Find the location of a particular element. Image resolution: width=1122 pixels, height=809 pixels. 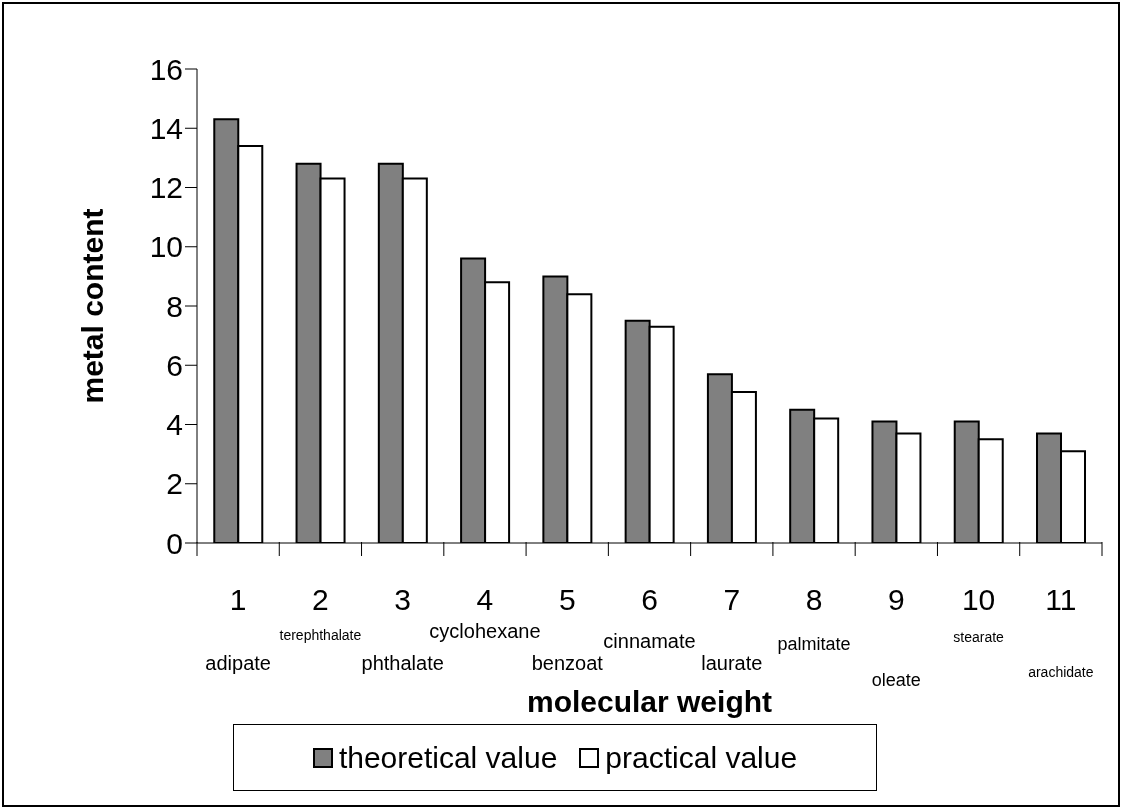

y-axis-title: metal content is located at coordinates (92, 306).